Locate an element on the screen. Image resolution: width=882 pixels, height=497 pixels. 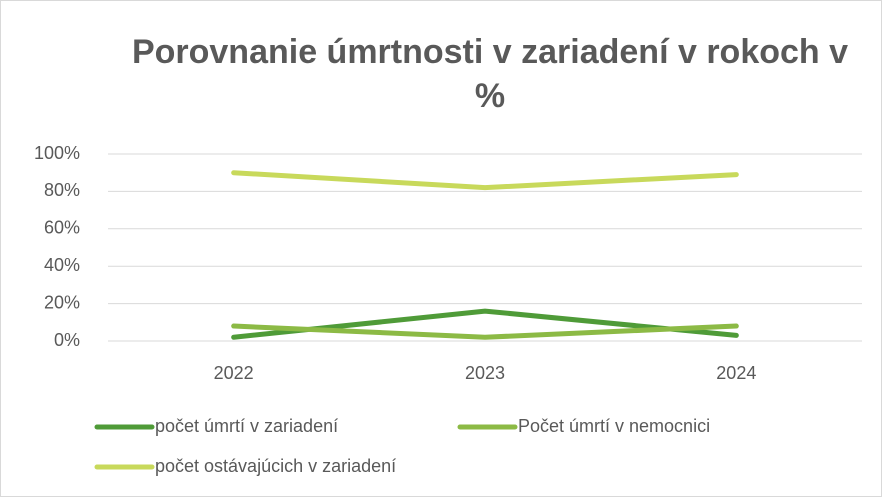
legend-label: počet ostávajúcich v zariadení is located at coordinates (275, 466).